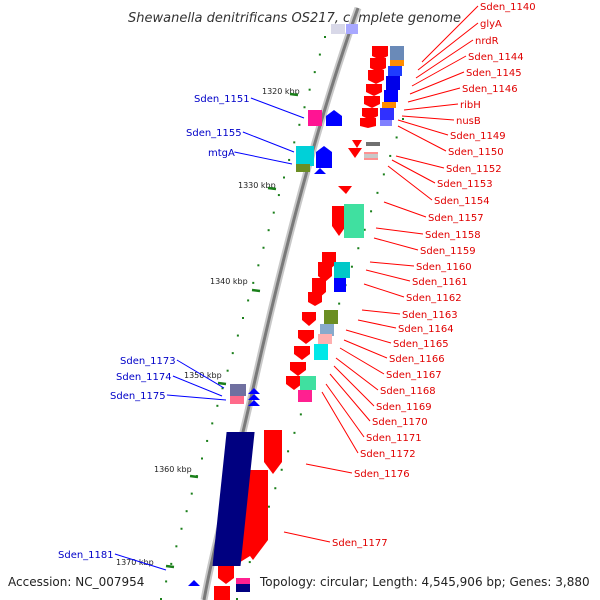 The image size is (600, 600). What do you see at coordinates (144, 377) in the screenshot?
I see `gene-label-left: Sden_1174` at bounding box center [144, 377].